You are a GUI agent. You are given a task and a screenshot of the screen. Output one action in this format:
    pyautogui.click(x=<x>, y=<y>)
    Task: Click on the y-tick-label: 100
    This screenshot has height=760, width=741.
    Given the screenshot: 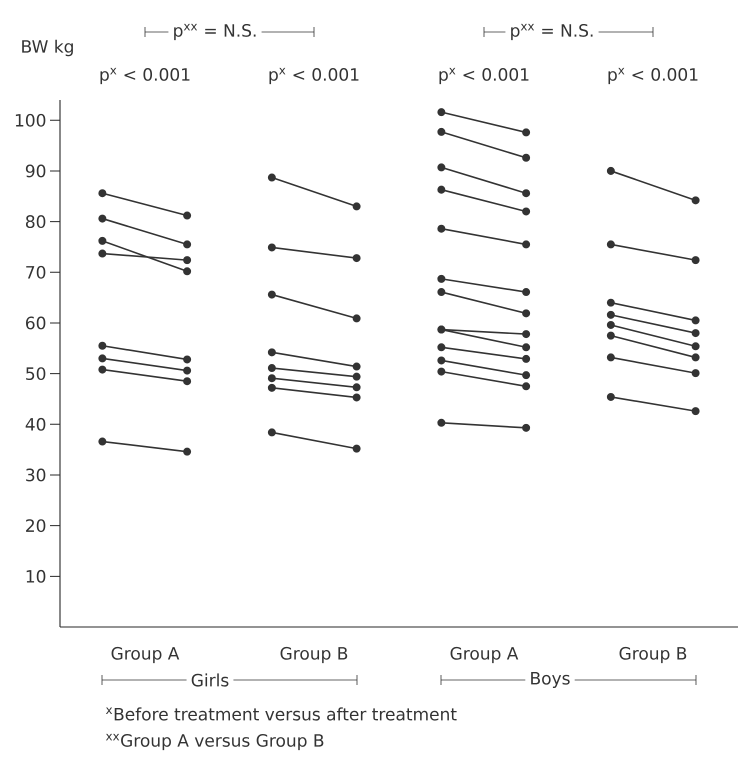 What is the action you would take?
    pyautogui.click(x=31, y=120)
    